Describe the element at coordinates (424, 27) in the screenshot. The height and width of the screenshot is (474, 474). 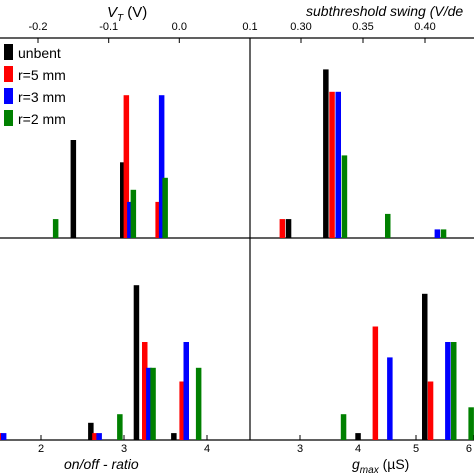
I see `top-right-tick-label-2: 0.40` at that location.